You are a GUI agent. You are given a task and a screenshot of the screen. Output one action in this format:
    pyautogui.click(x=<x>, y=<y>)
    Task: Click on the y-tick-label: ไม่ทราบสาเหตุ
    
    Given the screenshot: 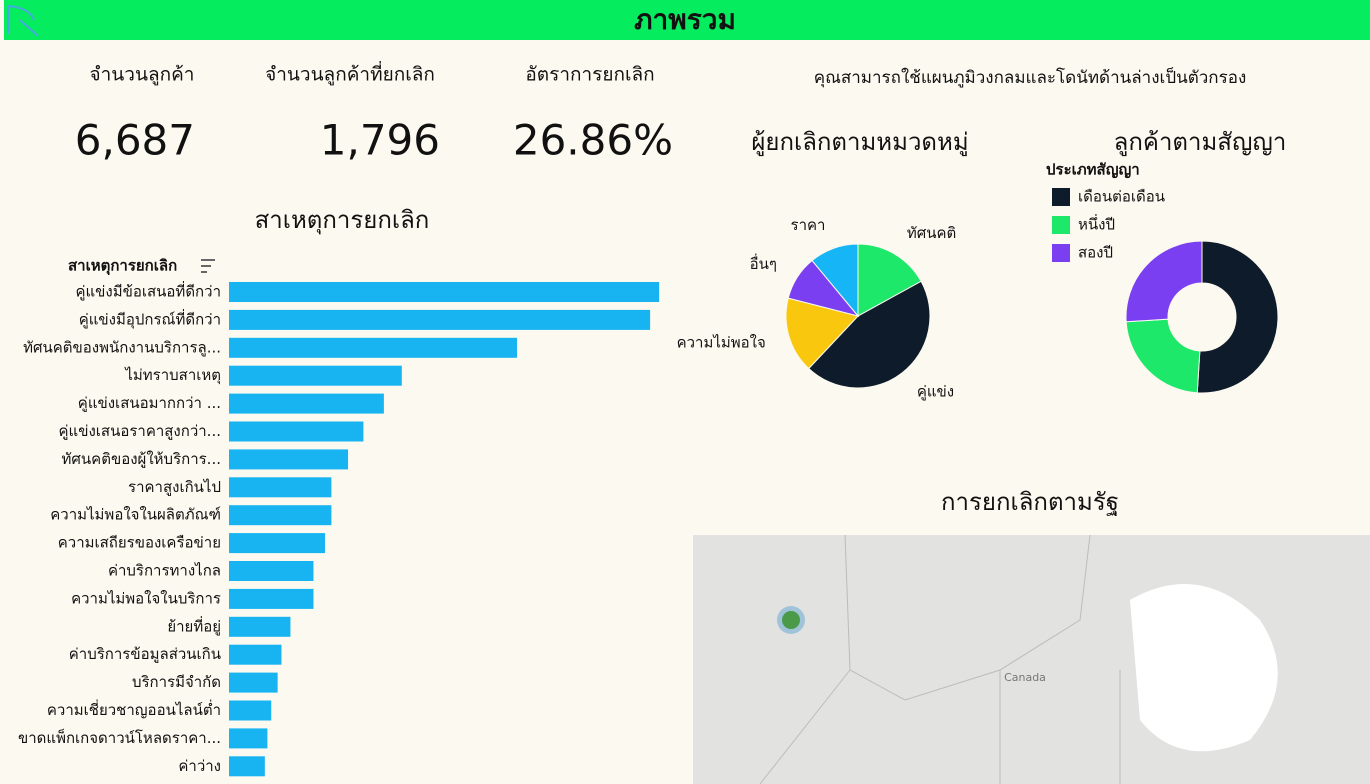 What is the action you would take?
    pyautogui.click(x=172, y=375)
    